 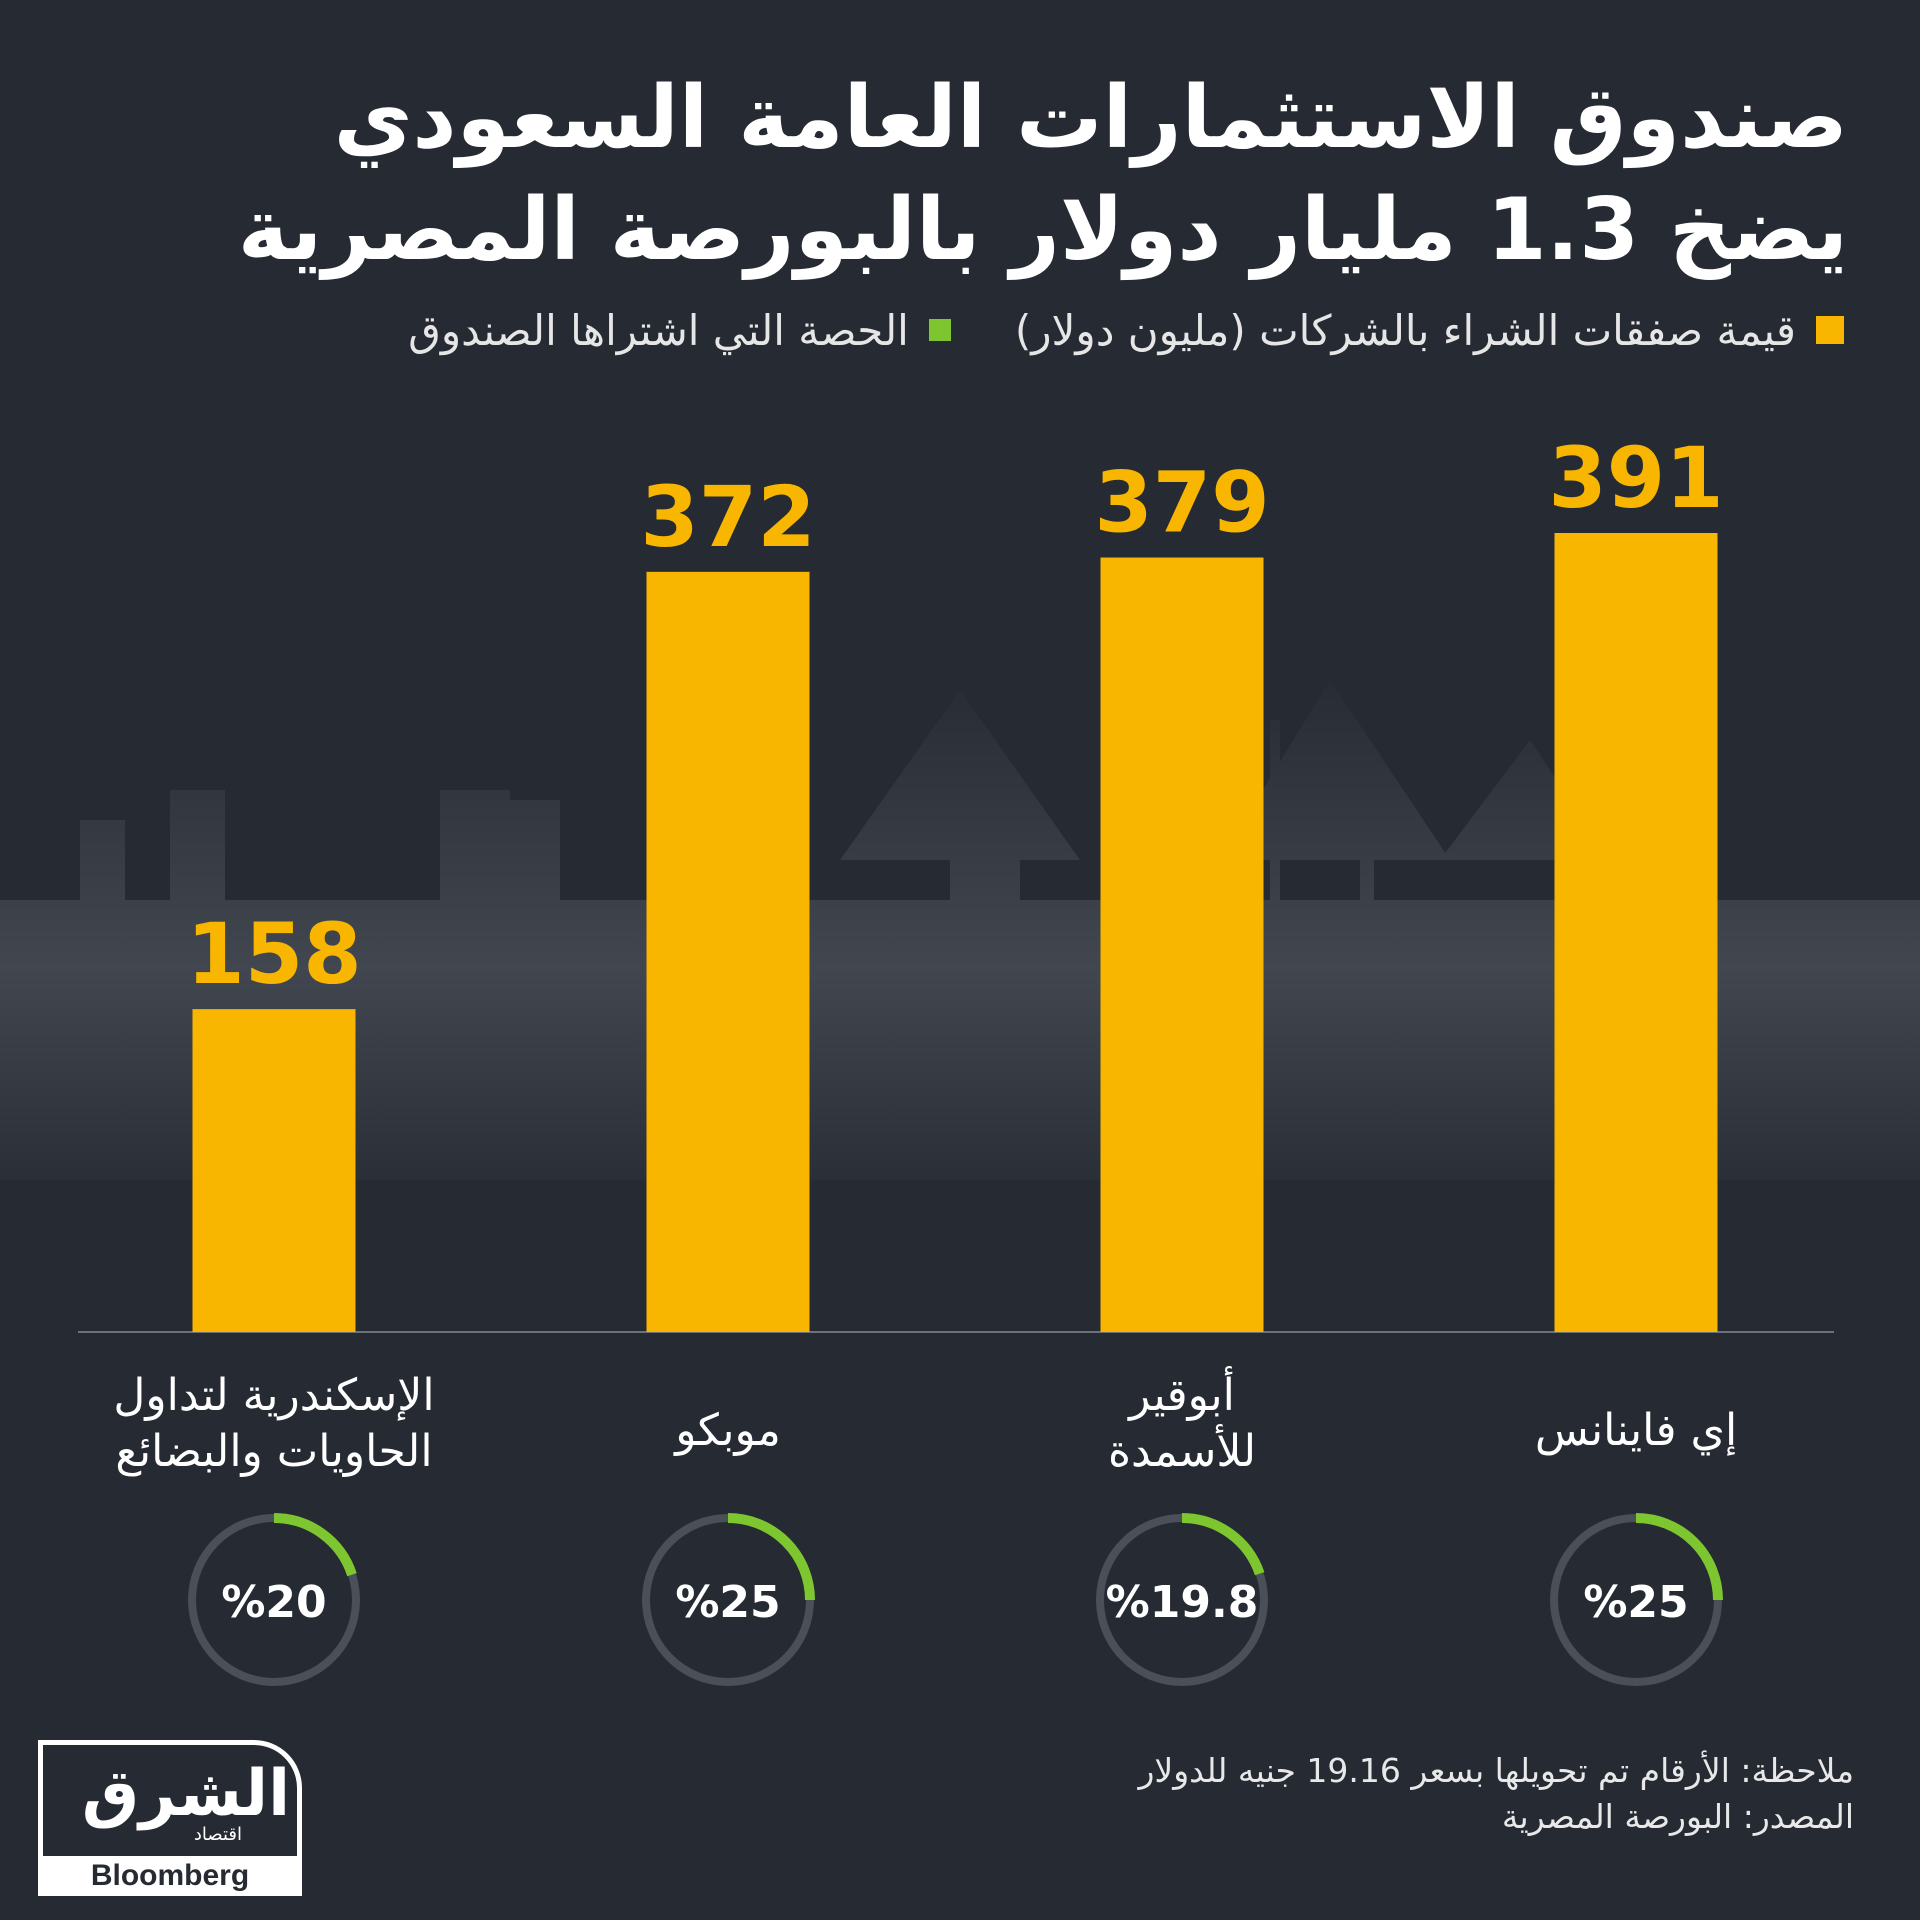 I want to click on legend-label-rings: الحصة التي اشتراها الصندوق, so click(x=658, y=330).